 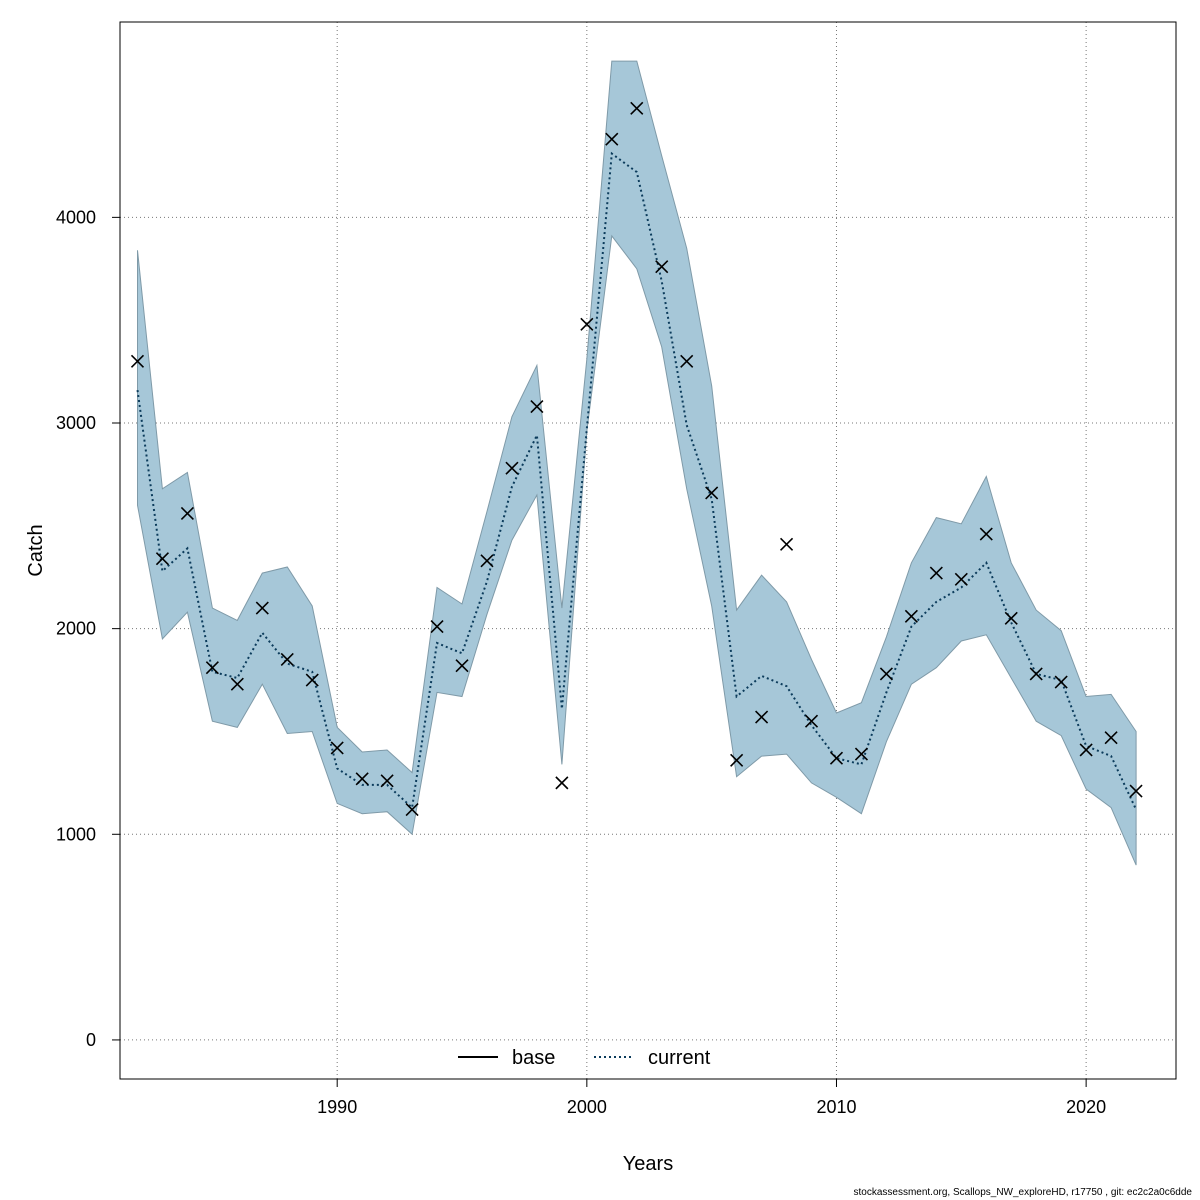 I want to click on observed-point-2007, so click(x=762, y=717).